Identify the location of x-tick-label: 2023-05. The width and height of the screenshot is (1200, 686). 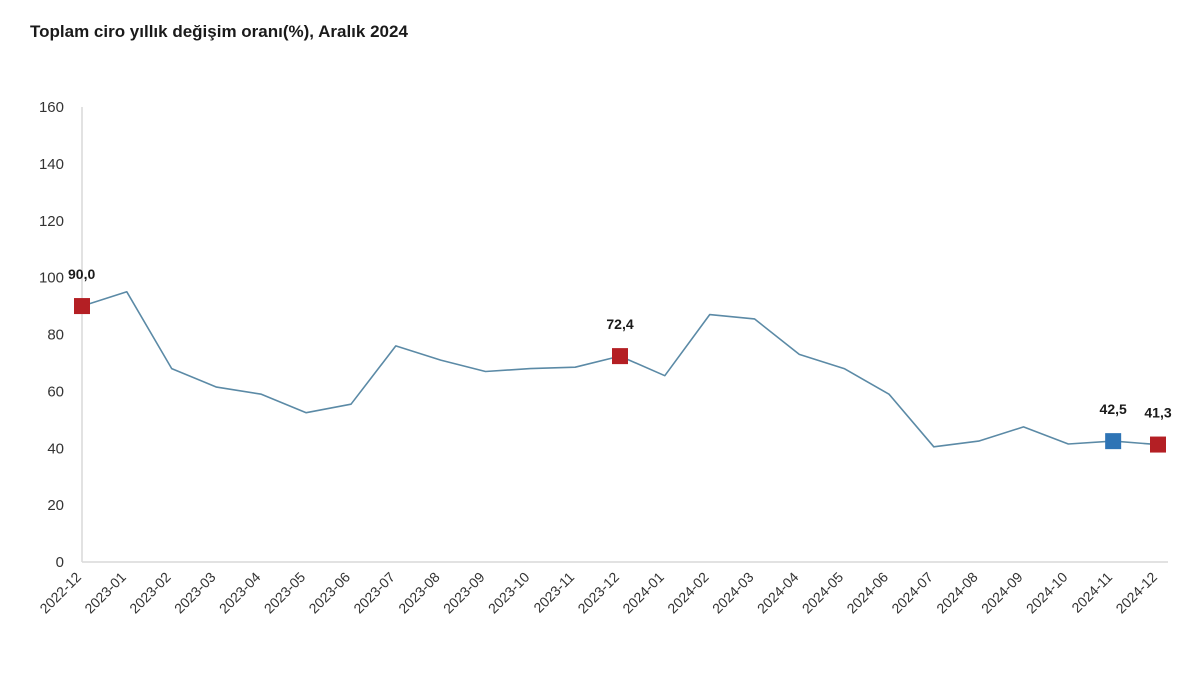
(285, 593).